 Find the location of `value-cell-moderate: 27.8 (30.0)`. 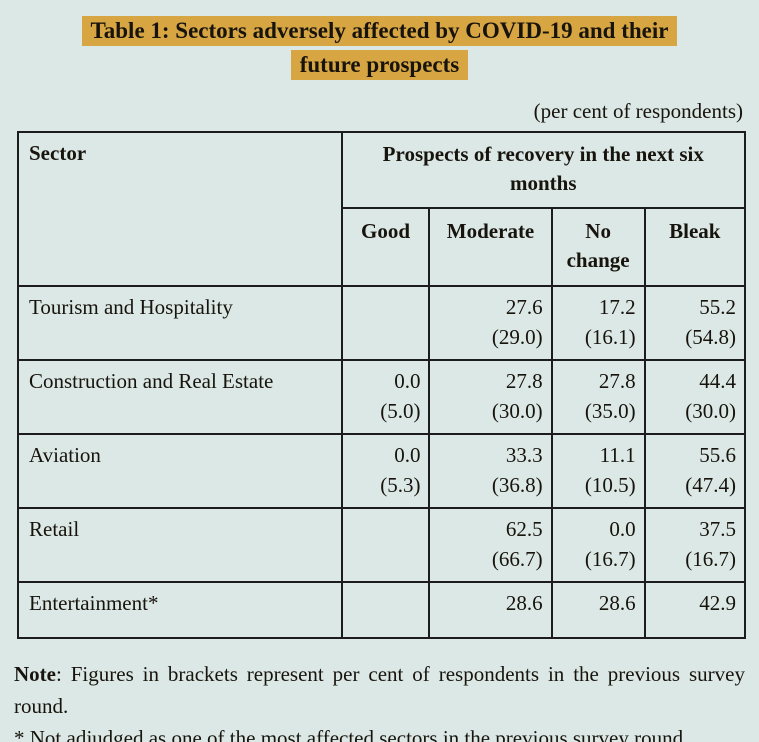

value-cell-moderate: 27.8 (30.0) is located at coordinates (490, 397).